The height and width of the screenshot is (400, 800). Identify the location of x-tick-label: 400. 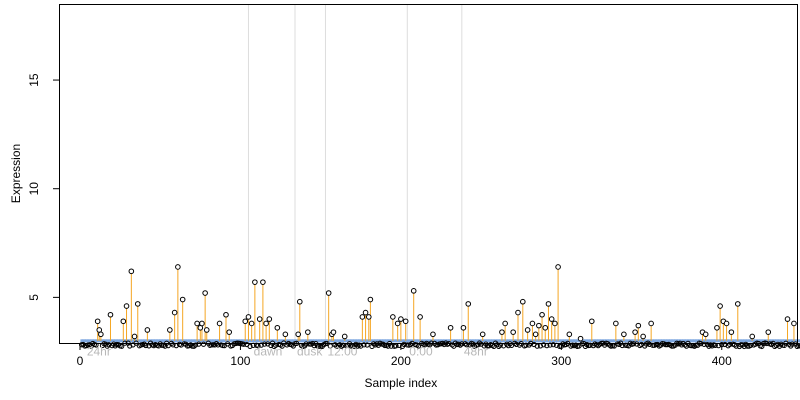
(722, 361).